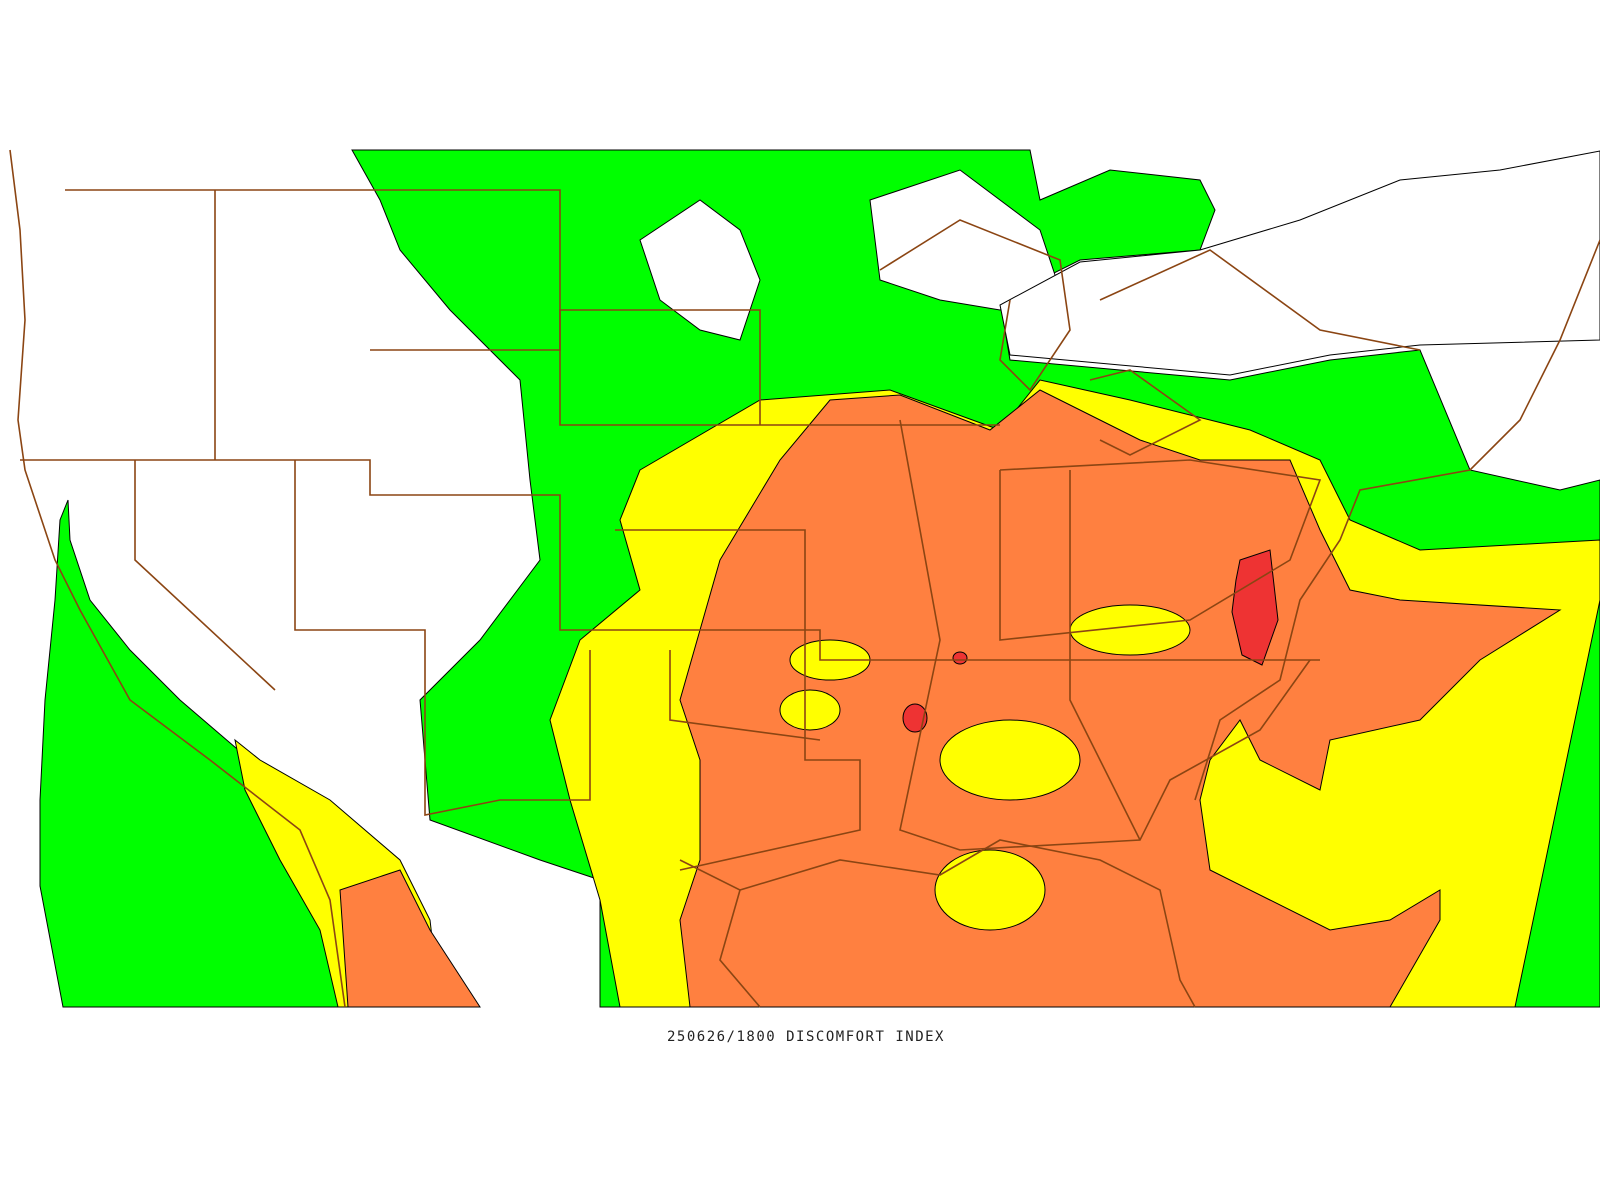  I want to click on zone-orange, so click(410, 938).